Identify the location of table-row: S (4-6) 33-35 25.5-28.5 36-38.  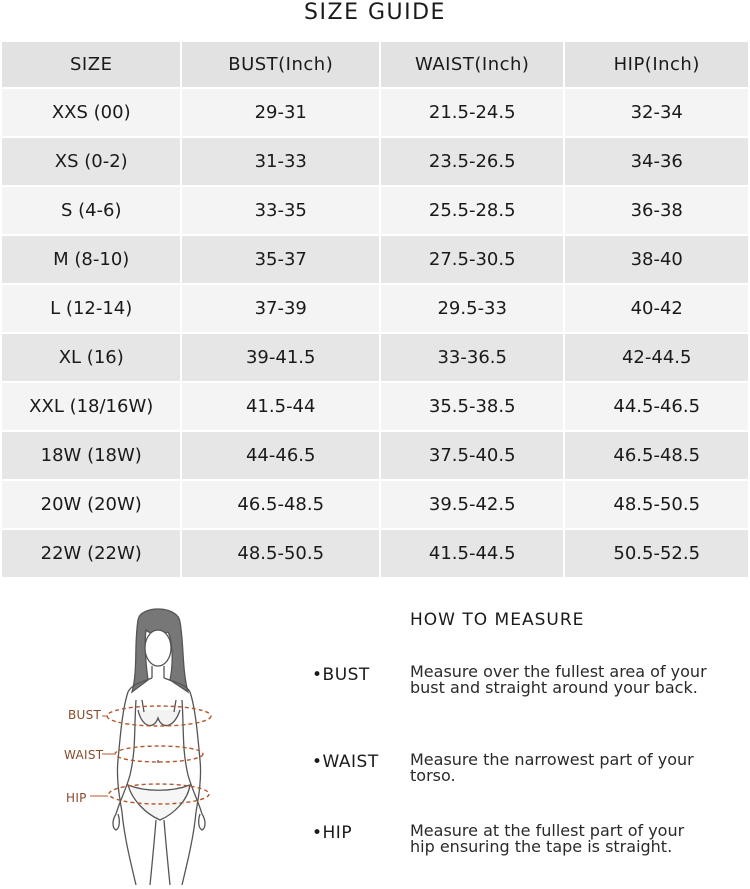
(375, 210).